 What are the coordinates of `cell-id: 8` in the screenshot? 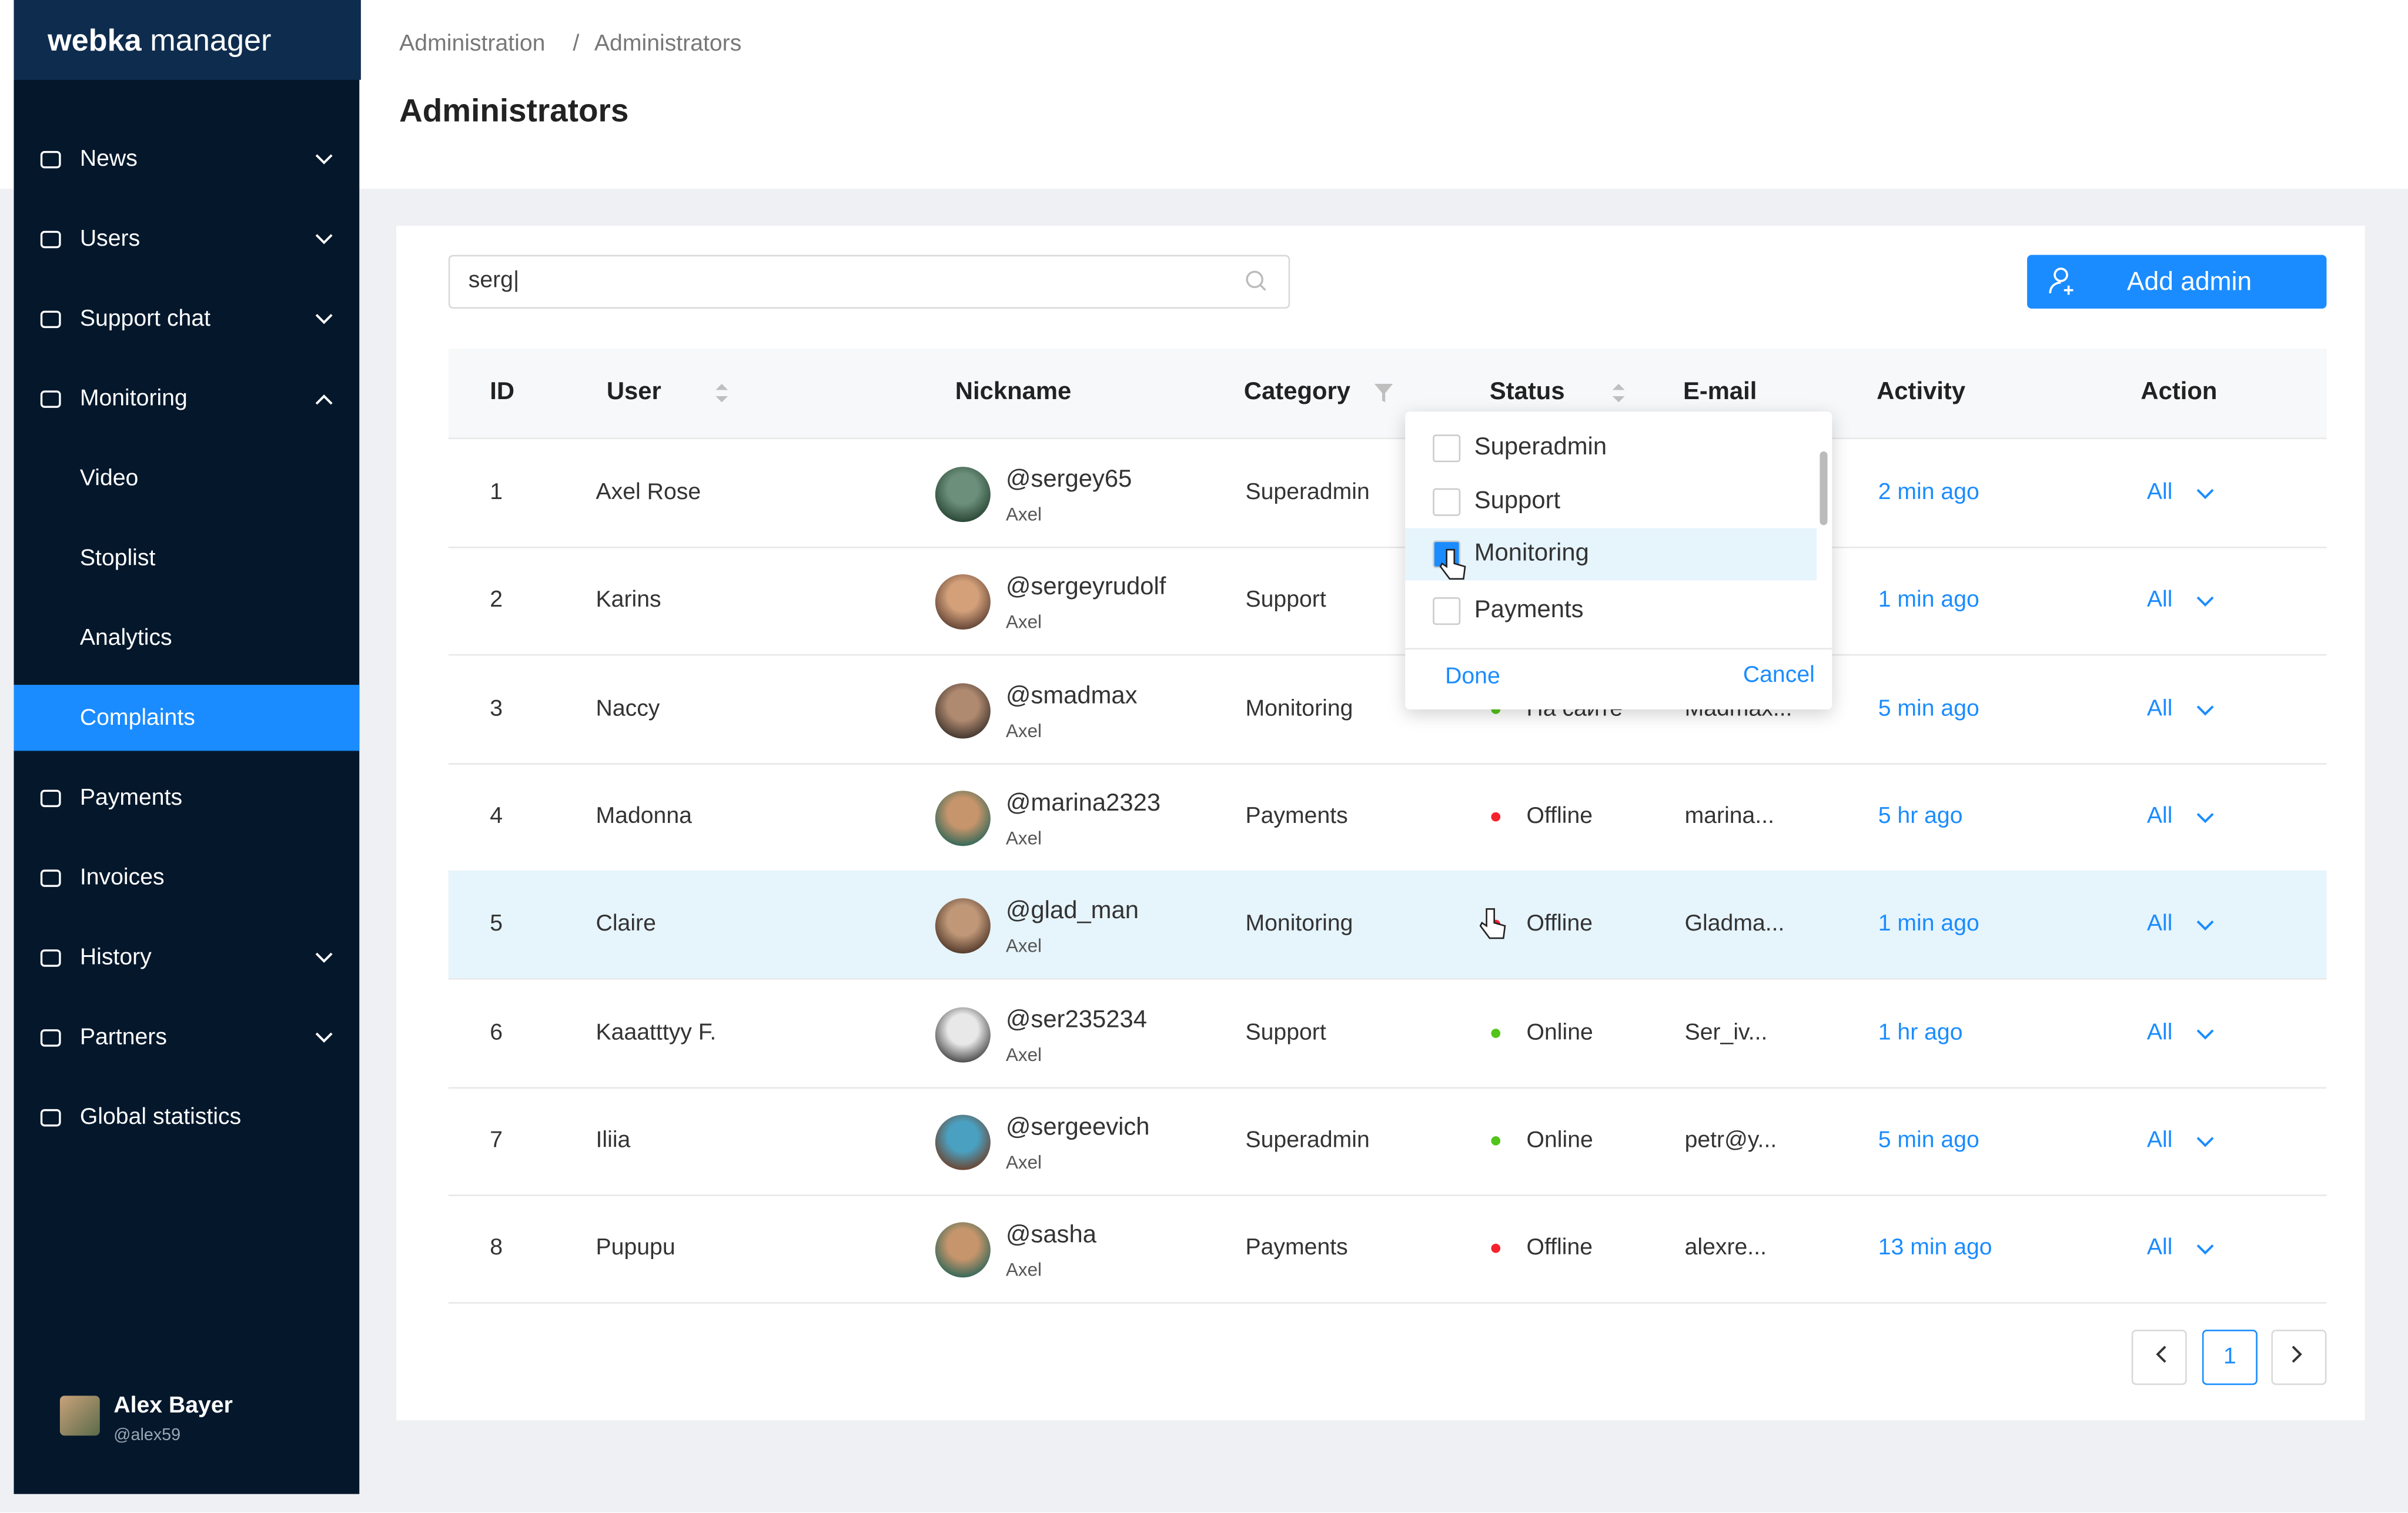 It's located at (496, 1247).